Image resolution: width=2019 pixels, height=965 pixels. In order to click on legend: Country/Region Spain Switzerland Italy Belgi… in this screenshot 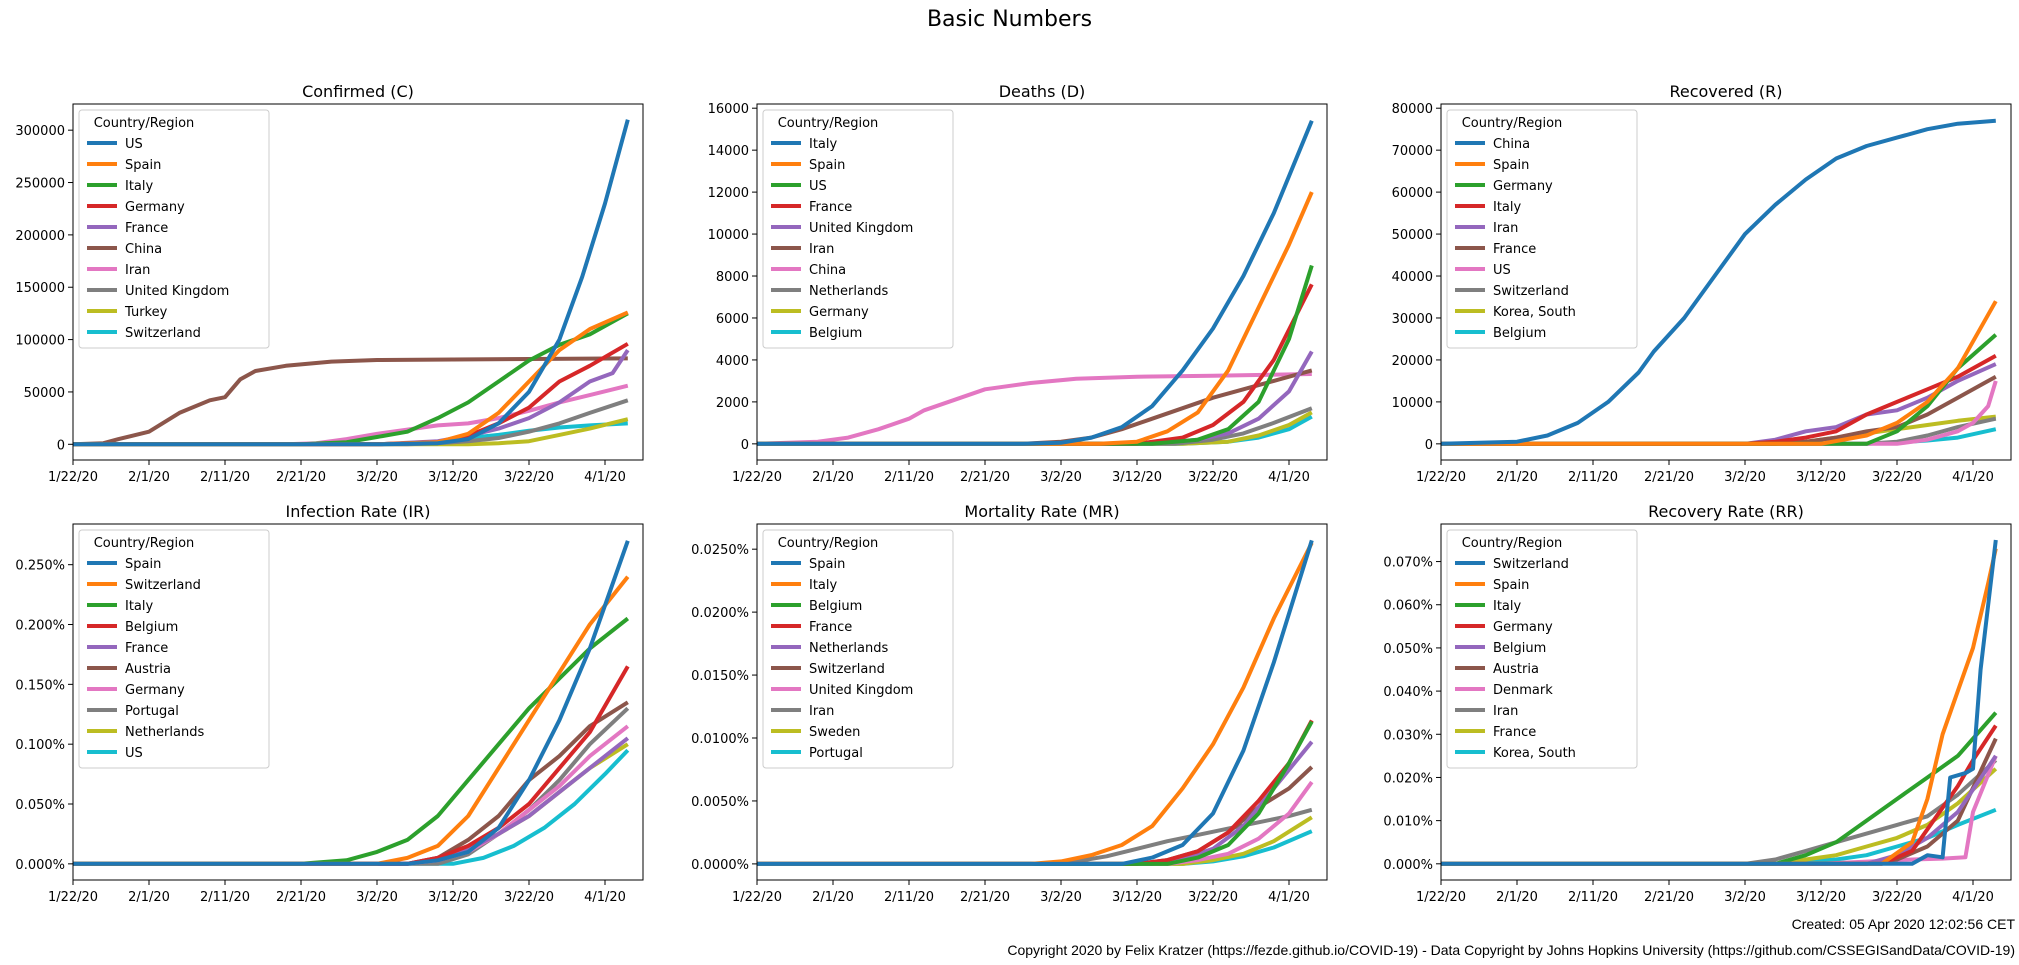, I will do `click(174, 649)`.